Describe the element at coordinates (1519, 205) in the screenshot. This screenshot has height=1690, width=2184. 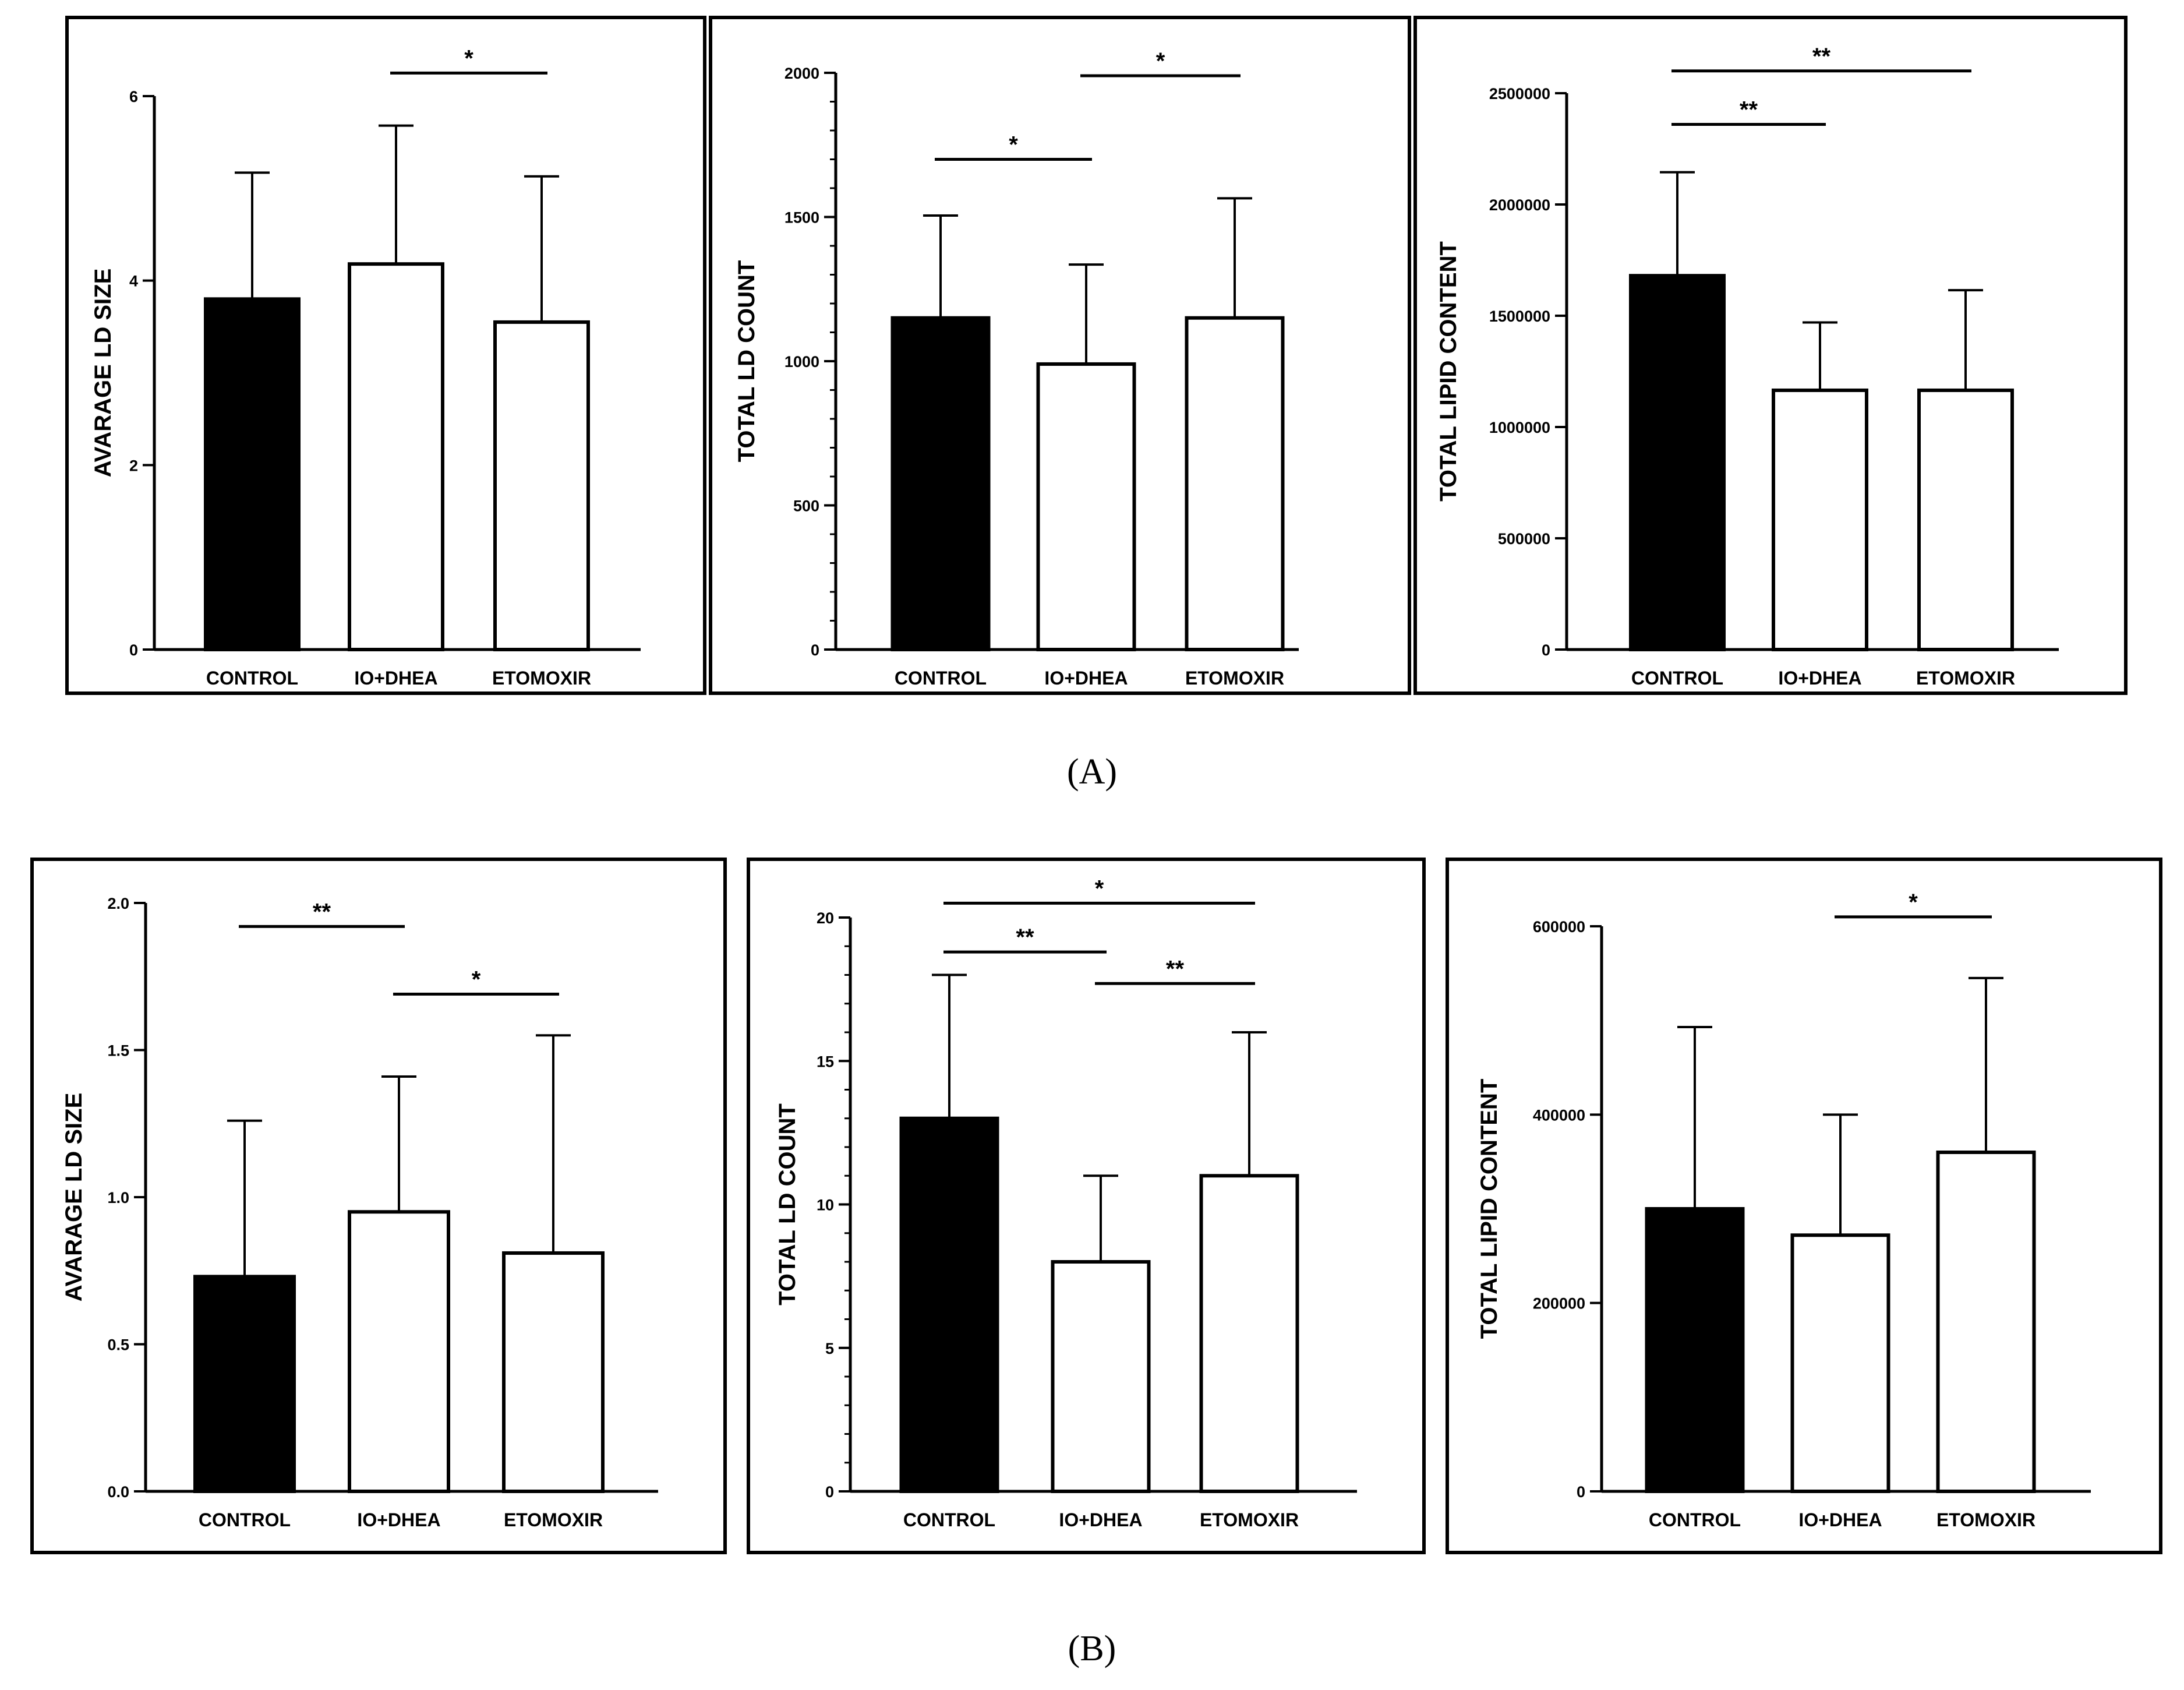
I see `y-tick-label: 2000000` at that location.